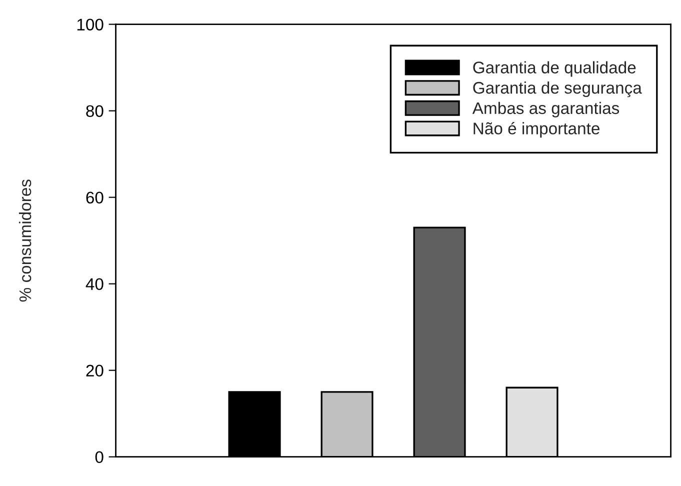  What do you see at coordinates (90, 24) in the screenshot?
I see `y-tick-label: 100` at bounding box center [90, 24].